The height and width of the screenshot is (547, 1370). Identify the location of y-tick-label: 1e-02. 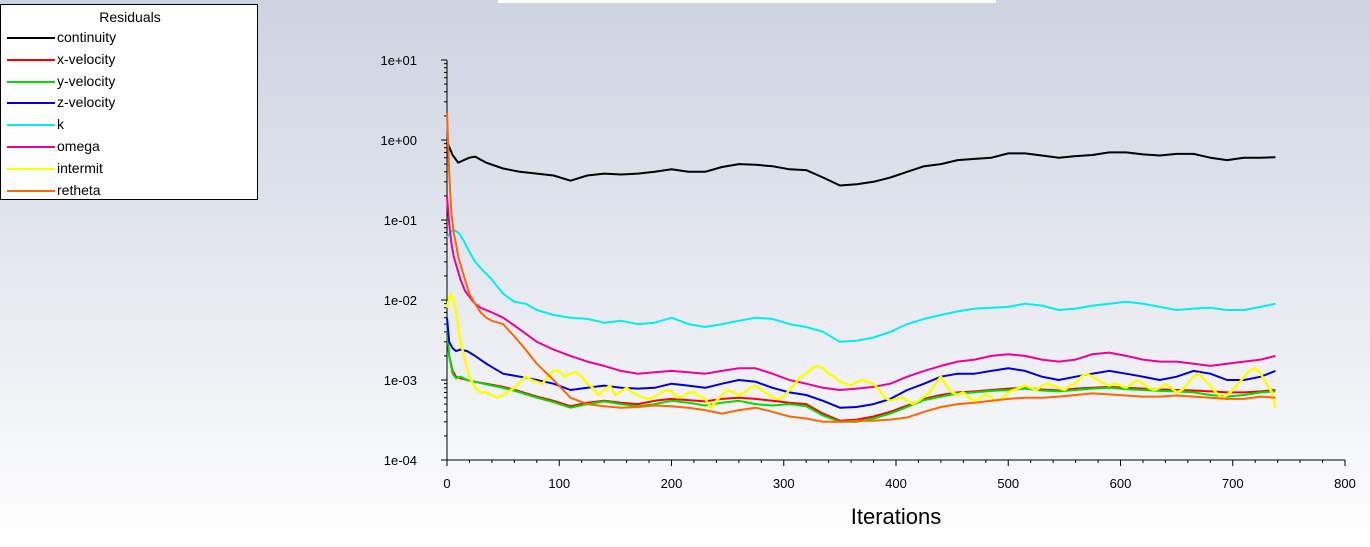
(400, 300).